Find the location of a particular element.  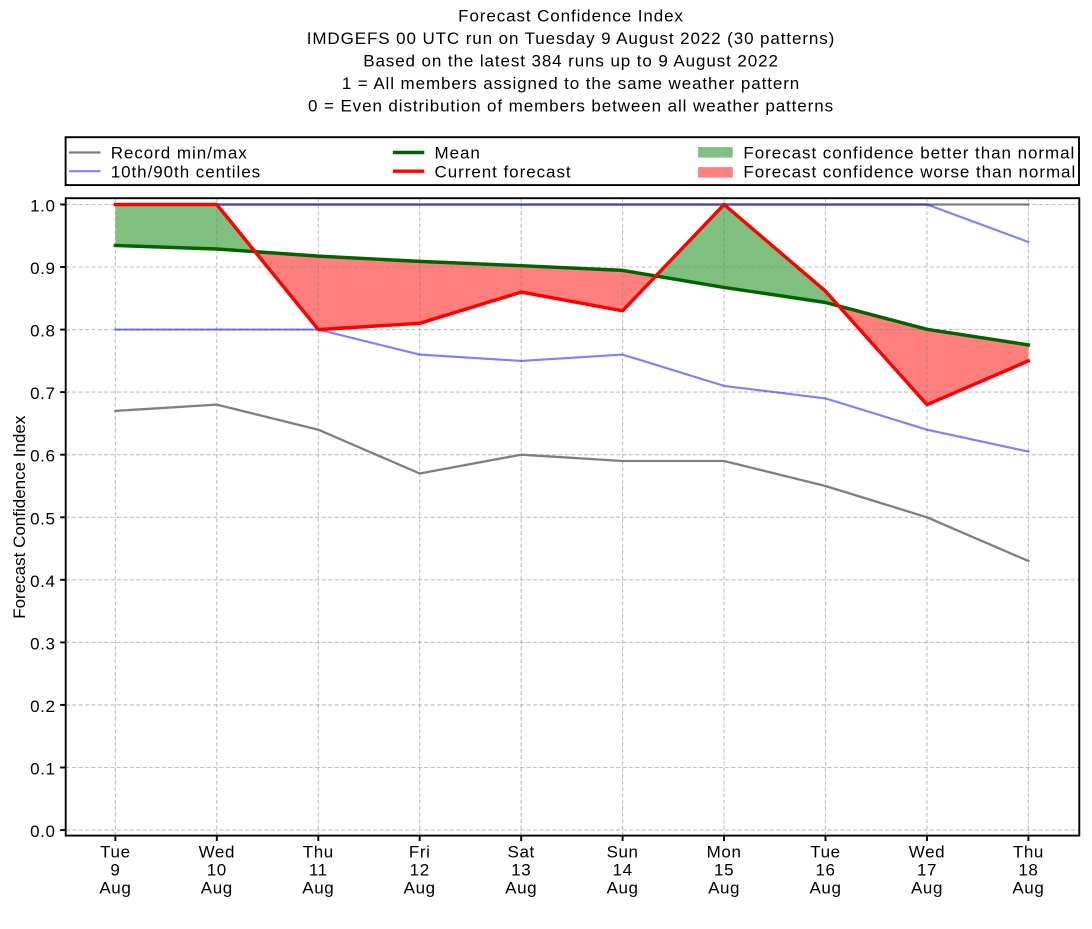

svg-text: 14 is located at coordinates (623, 869).